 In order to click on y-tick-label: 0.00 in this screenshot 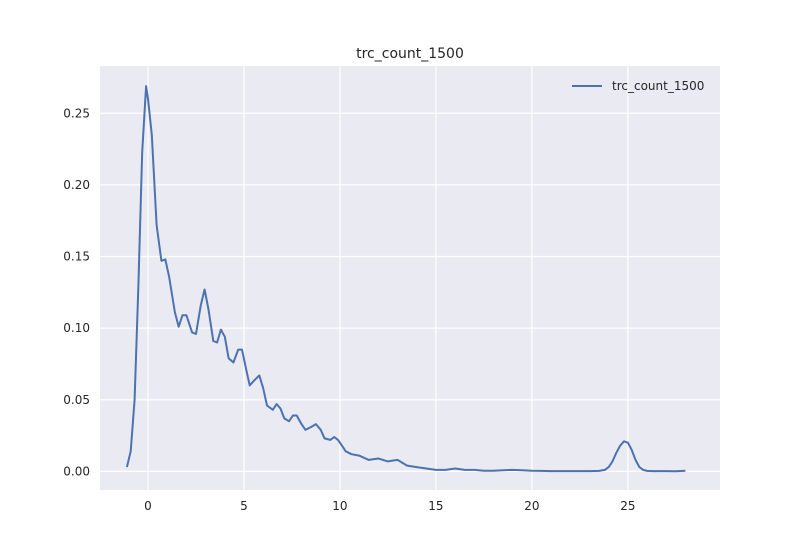, I will do `click(76, 471)`.